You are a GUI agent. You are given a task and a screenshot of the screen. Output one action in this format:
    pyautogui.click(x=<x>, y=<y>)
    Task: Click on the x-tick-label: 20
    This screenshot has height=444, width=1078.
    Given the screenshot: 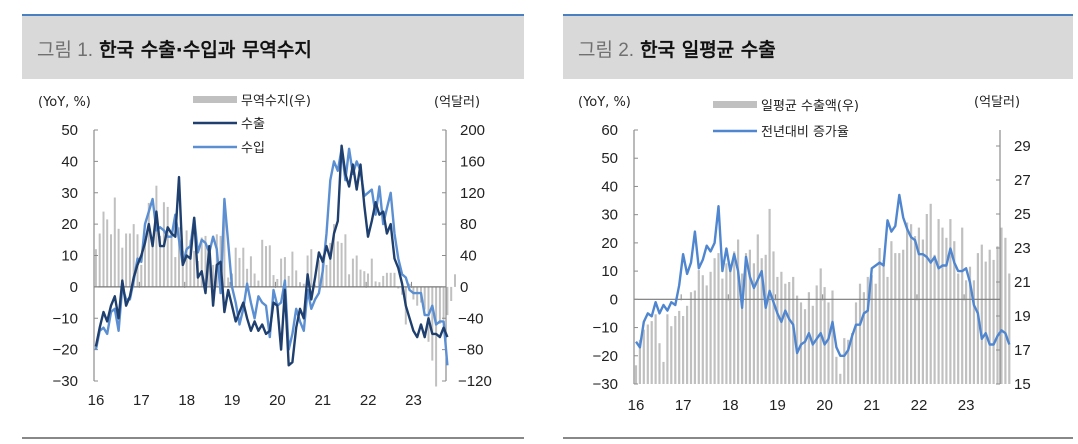 What is the action you would take?
    pyautogui.click(x=824, y=405)
    